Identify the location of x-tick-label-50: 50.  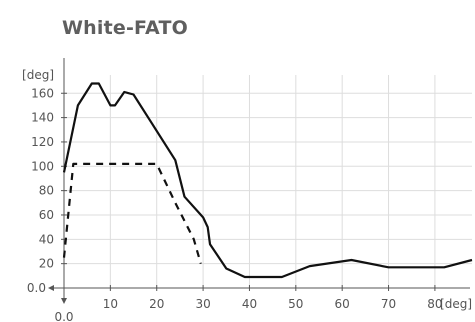
(295, 304).